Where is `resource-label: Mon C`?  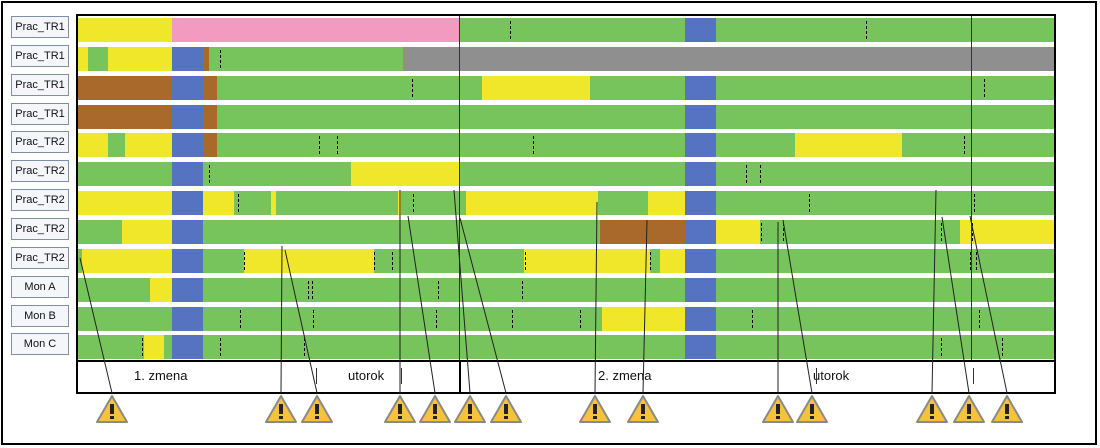 resource-label: Mon C is located at coordinates (40, 344).